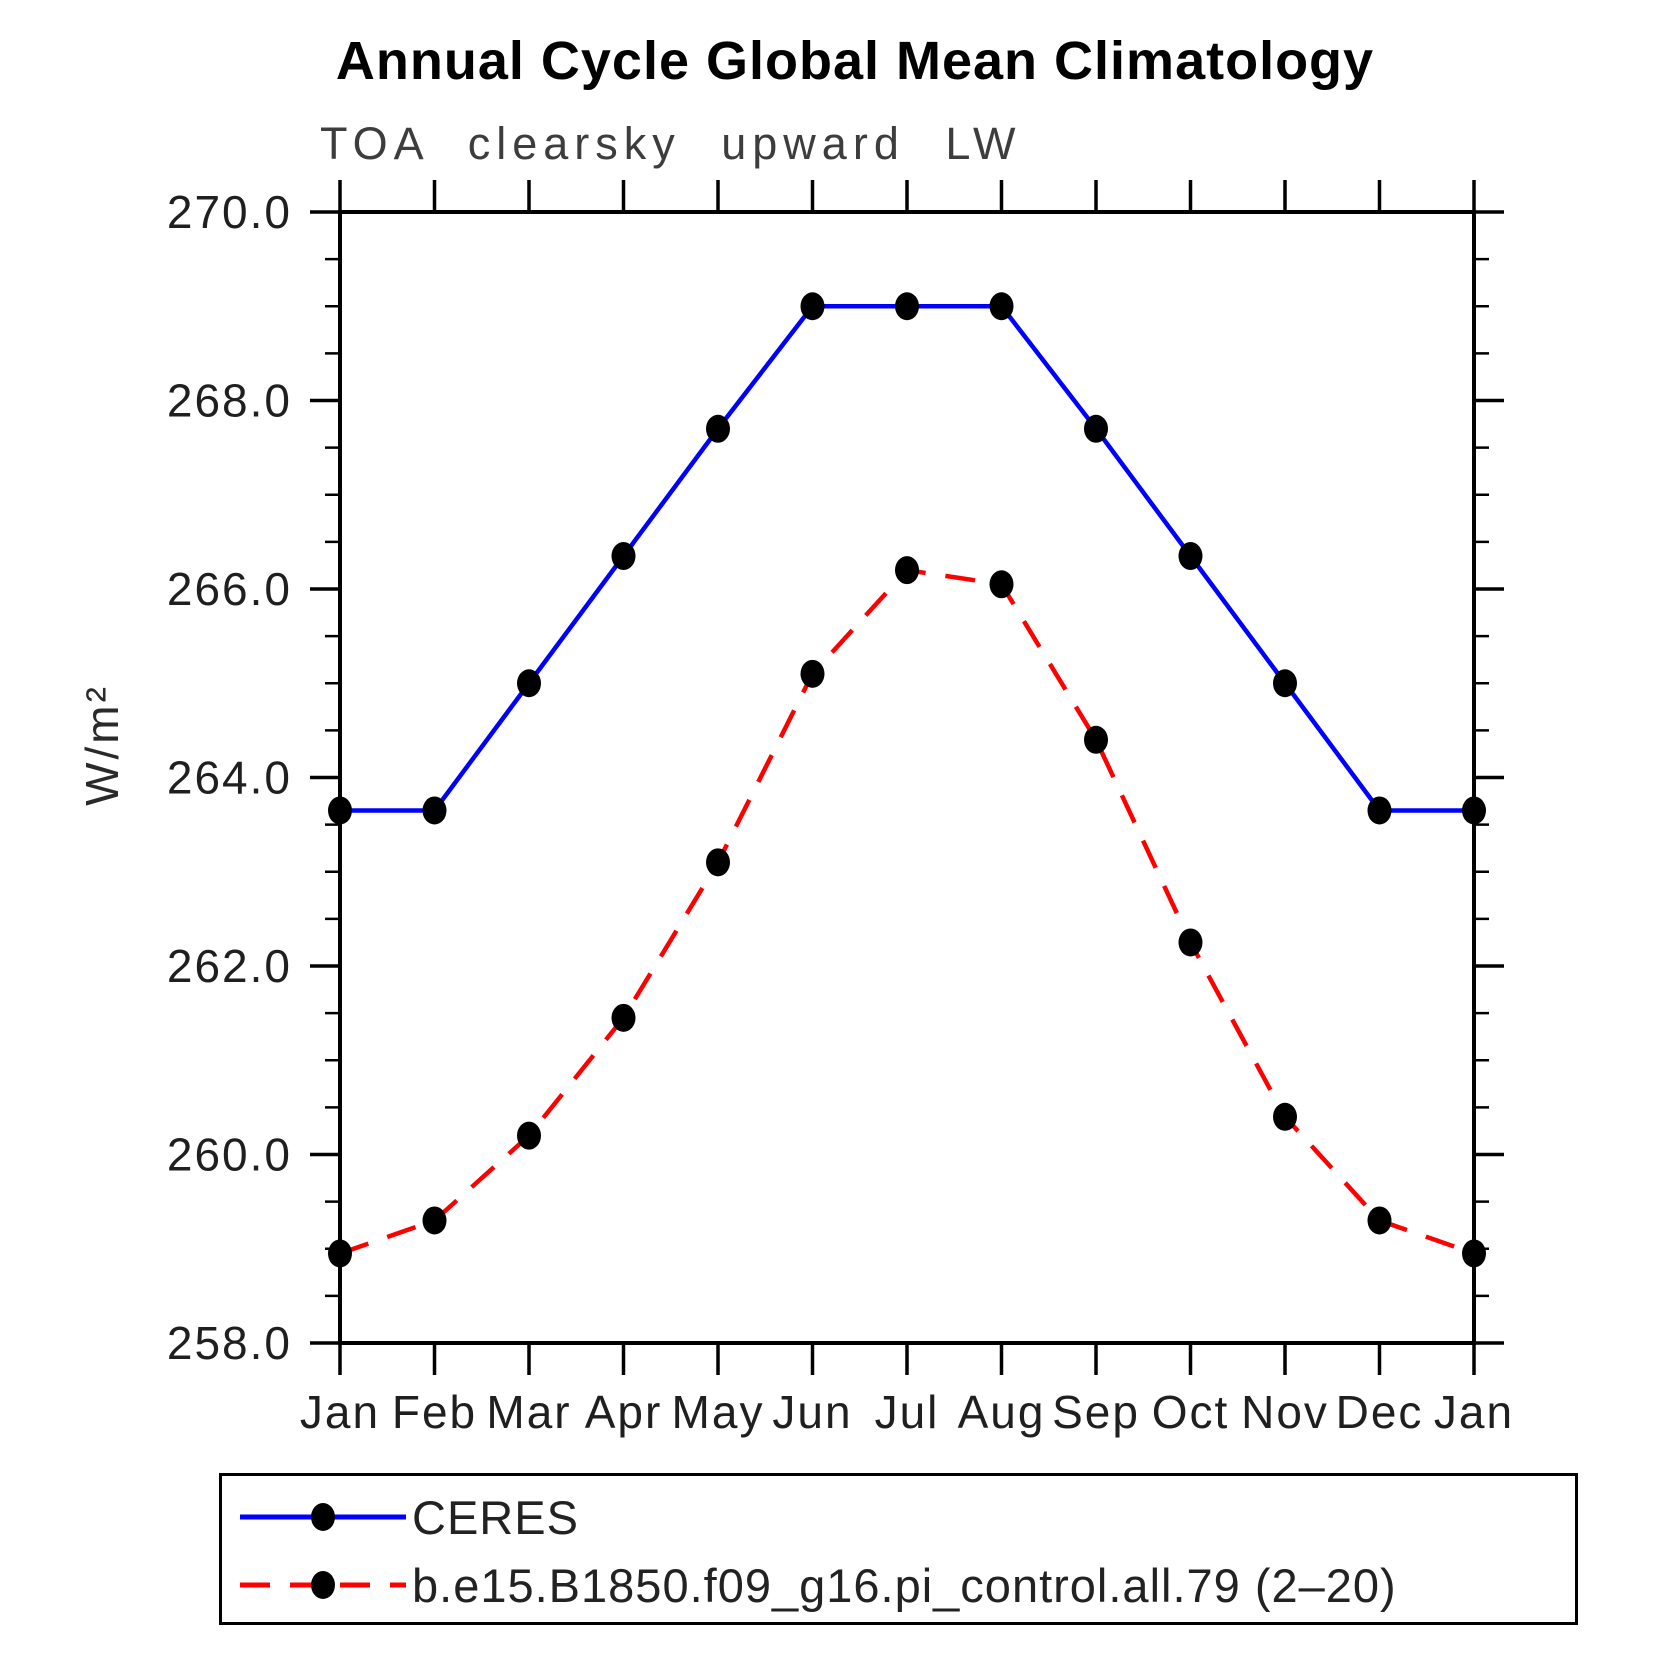 The width and height of the screenshot is (1663, 1663). I want to click on y-tick-label: 260.0, so click(229, 1155).